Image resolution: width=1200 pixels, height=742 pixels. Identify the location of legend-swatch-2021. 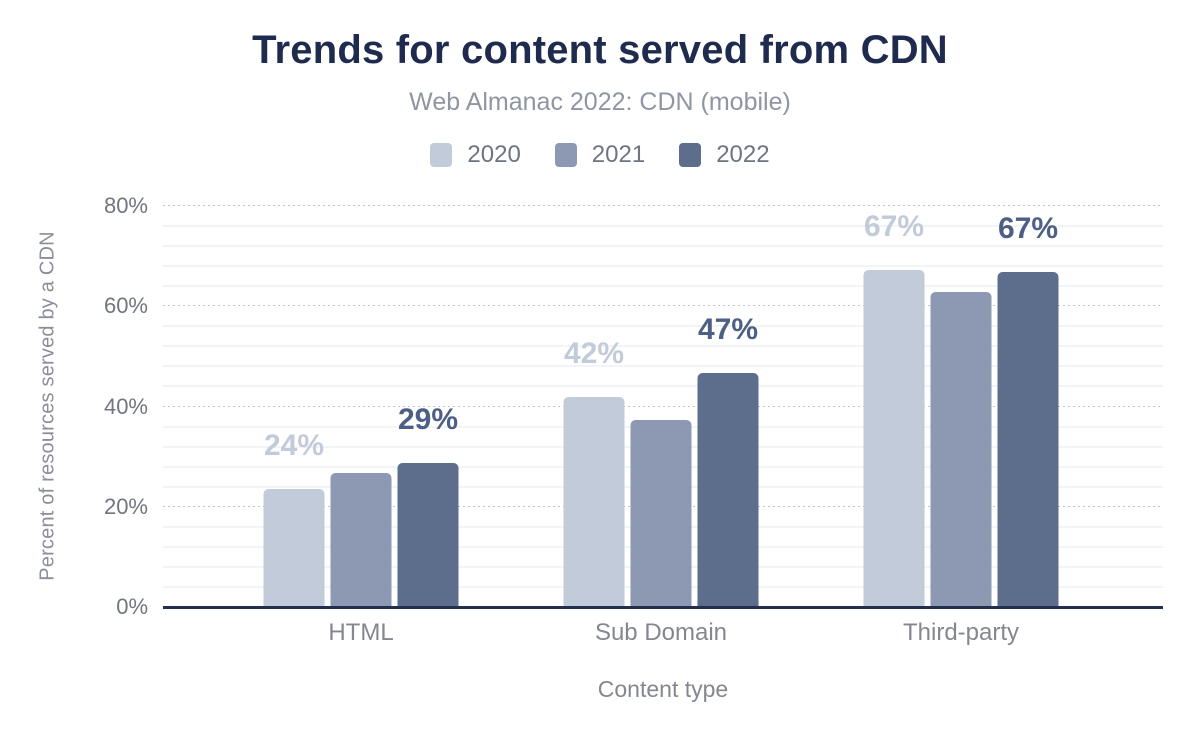
(565, 155).